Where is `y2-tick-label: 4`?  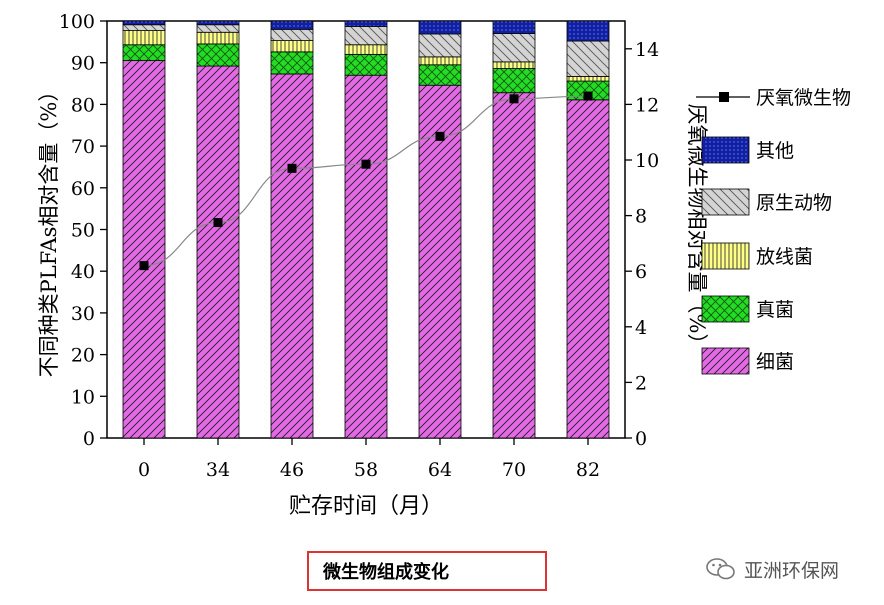
y2-tick-label: 4 is located at coordinates (641, 328).